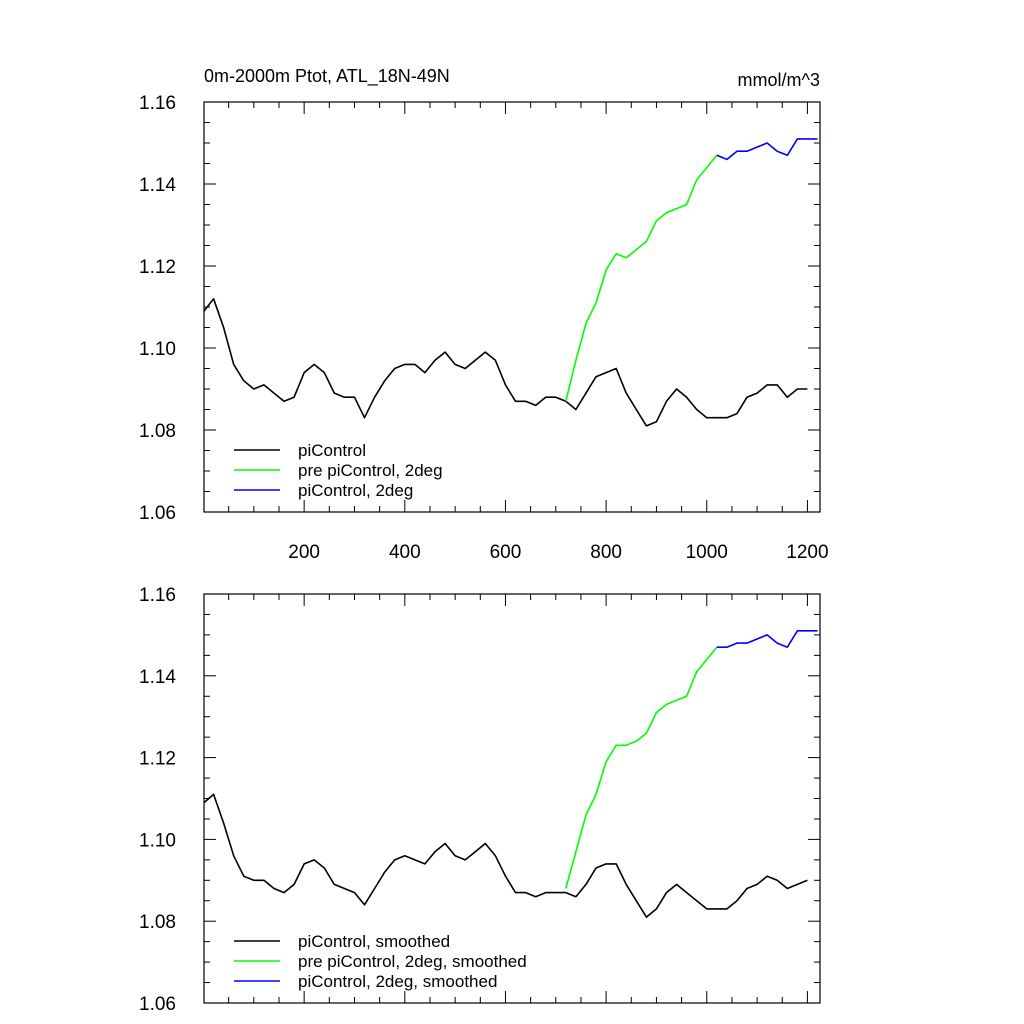 This screenshot has width=1024, height=1024. Describe the element at coordinates (807, 552) in the screenshot. I see `x-tick-label: 1200` at that location.